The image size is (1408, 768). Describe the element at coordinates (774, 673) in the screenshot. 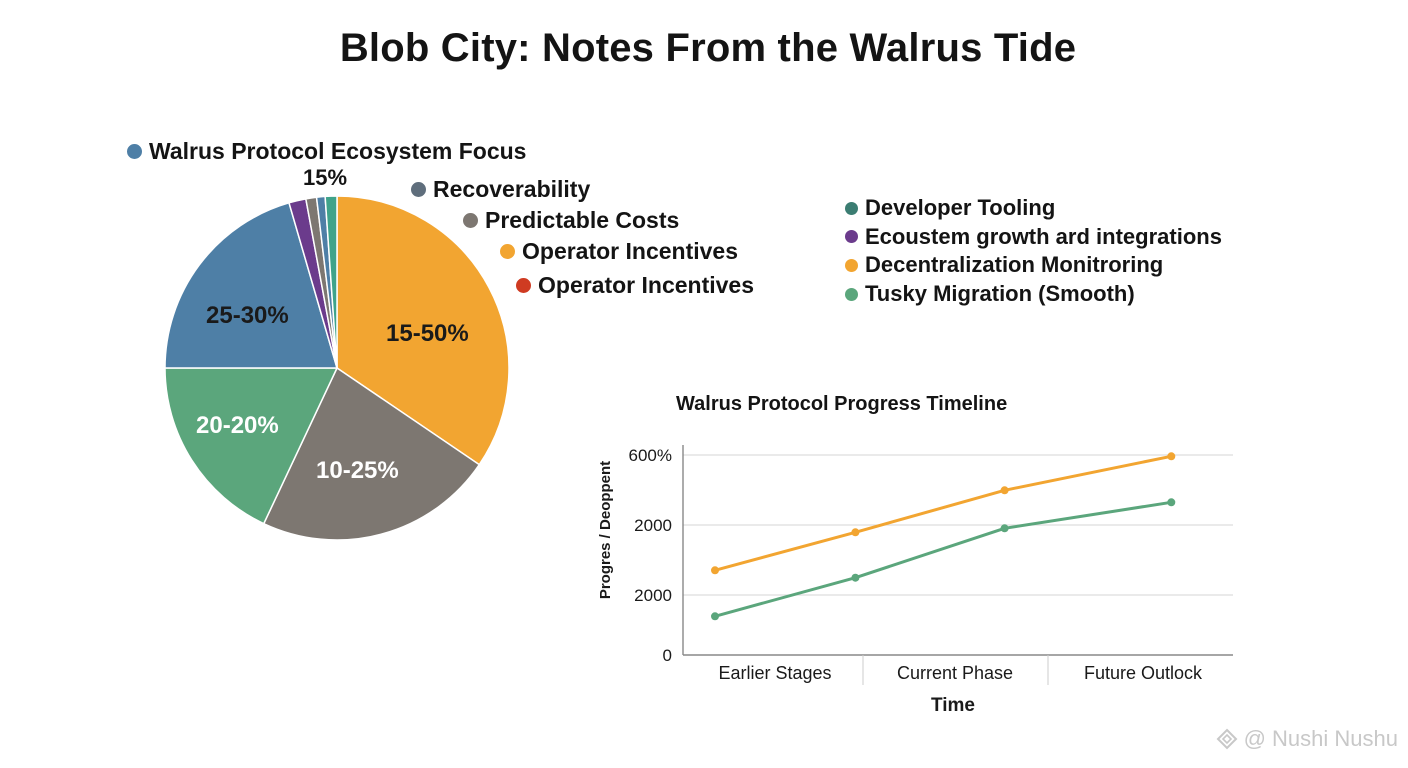

I see `x-tick-label: Earlier Stages` at that location.